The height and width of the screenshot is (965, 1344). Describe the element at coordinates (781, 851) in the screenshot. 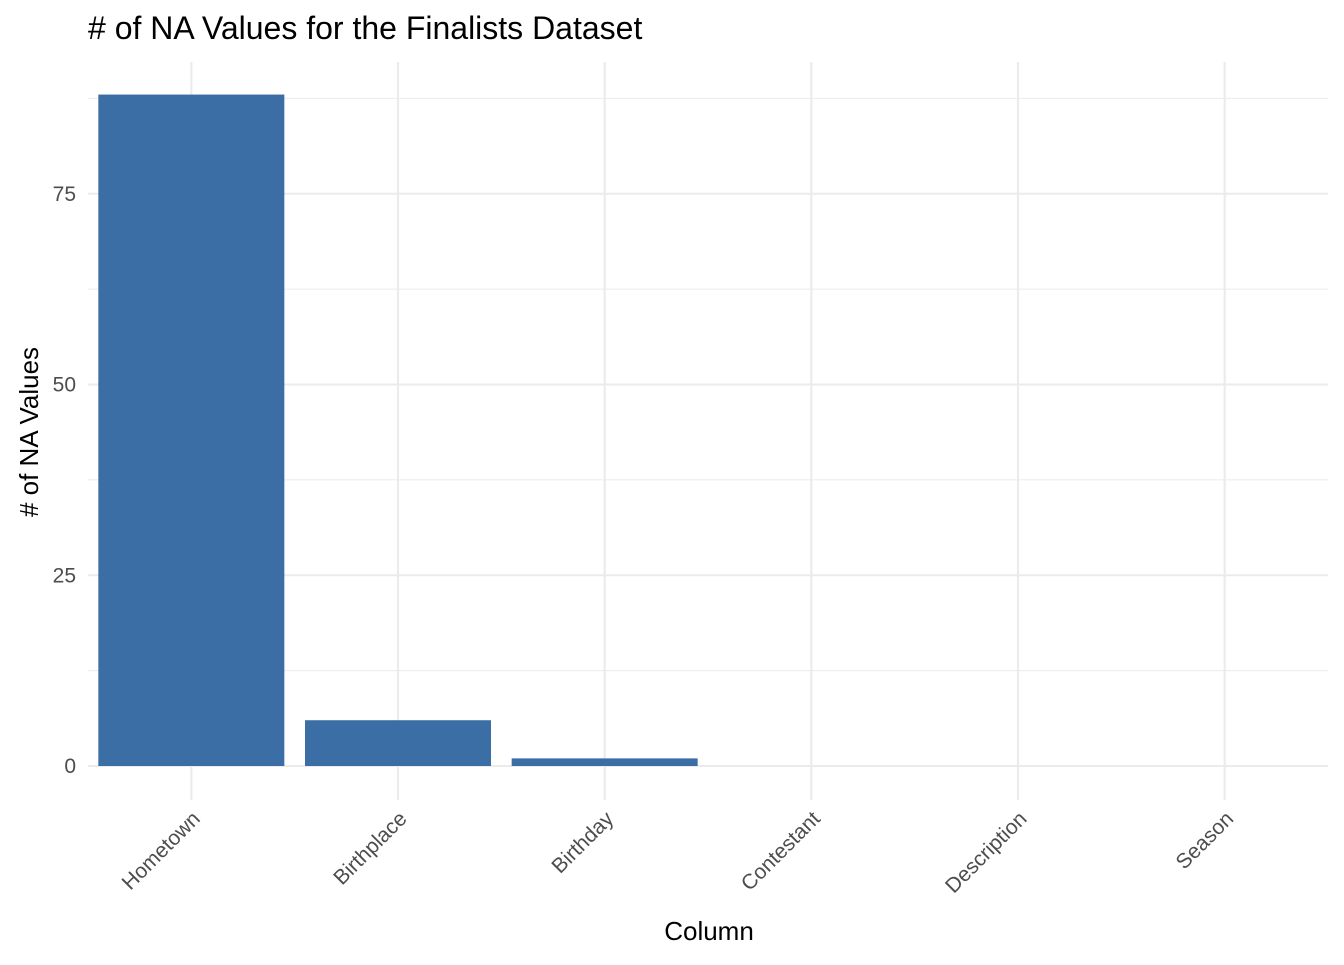

I see `x-tick-label: Contestant` at that location.